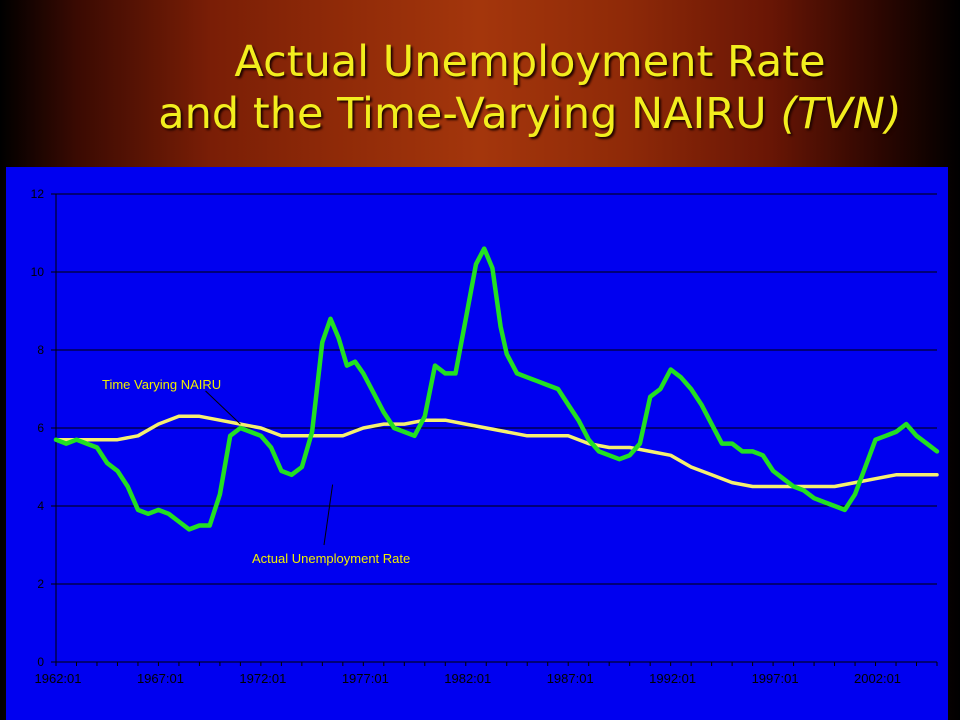 The width and height of the screenshot is (960, 720). What do you see at coordinates (40, 584) in the screenshot?
I see `y-tick-label: 2` at bounding box center [40, 584].